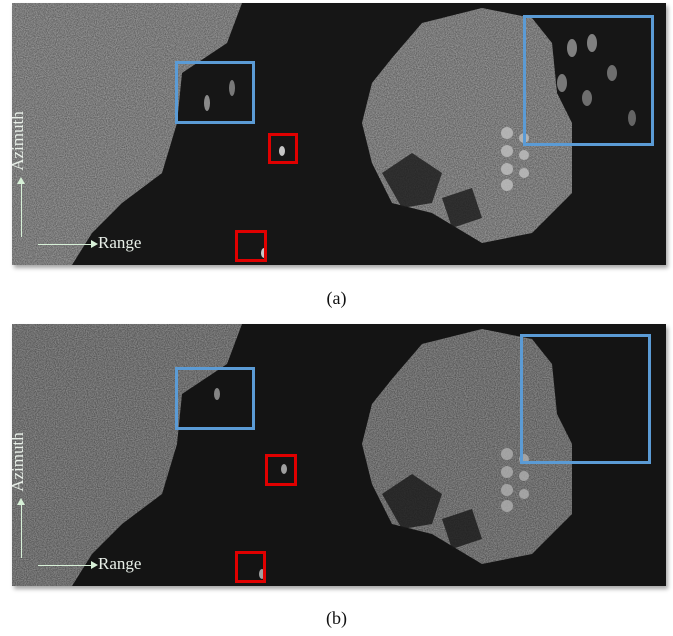  I want to click on caption-a: (a), so click(336, 298).